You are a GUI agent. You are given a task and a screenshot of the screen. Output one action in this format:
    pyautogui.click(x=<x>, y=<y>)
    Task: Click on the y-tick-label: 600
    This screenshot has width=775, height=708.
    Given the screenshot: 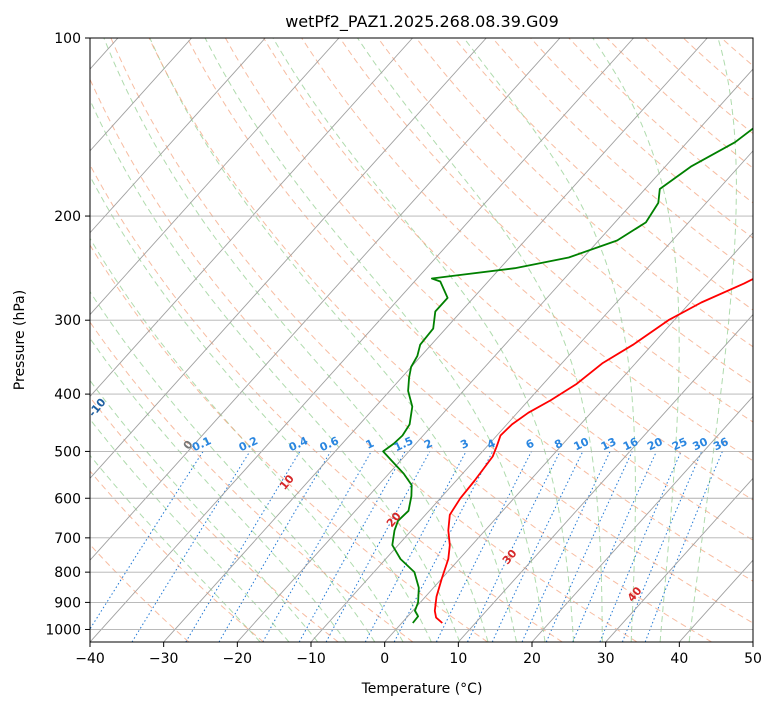 What is the action you would take?
    pyautogui.click(x=67, y=499)
    